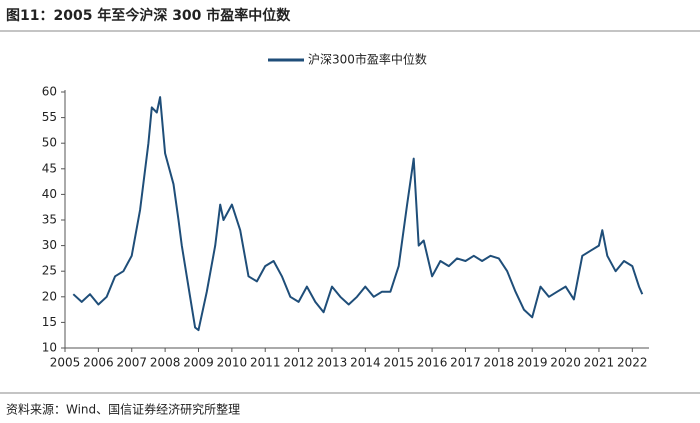 This screenshot has width=700, height=423. What do you see at coordinates (131, 363) in the screenshot?
I see `x-tick-label: 2007` at bounding box center [131, 363].